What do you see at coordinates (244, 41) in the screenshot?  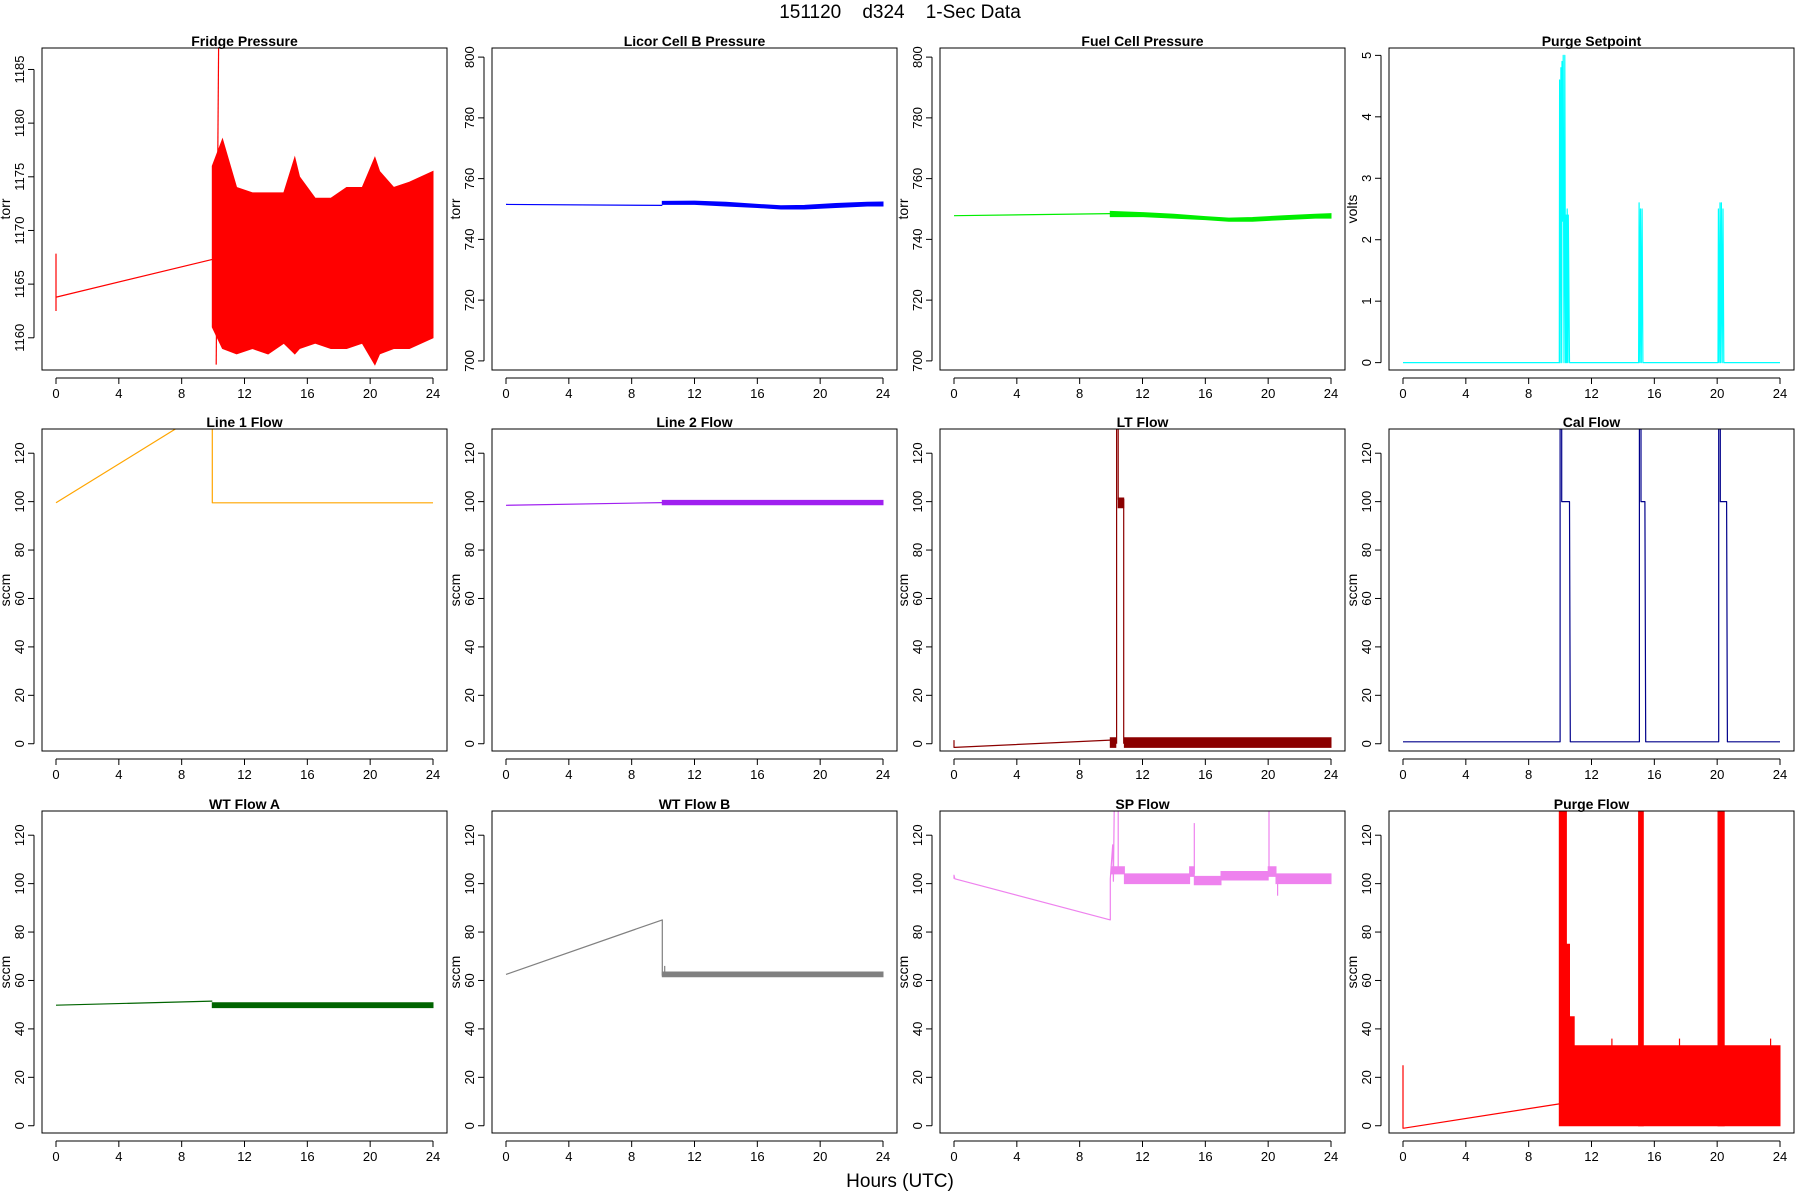 I see `panel-title: Fridge Pressure` at bounding box center [244, 41].